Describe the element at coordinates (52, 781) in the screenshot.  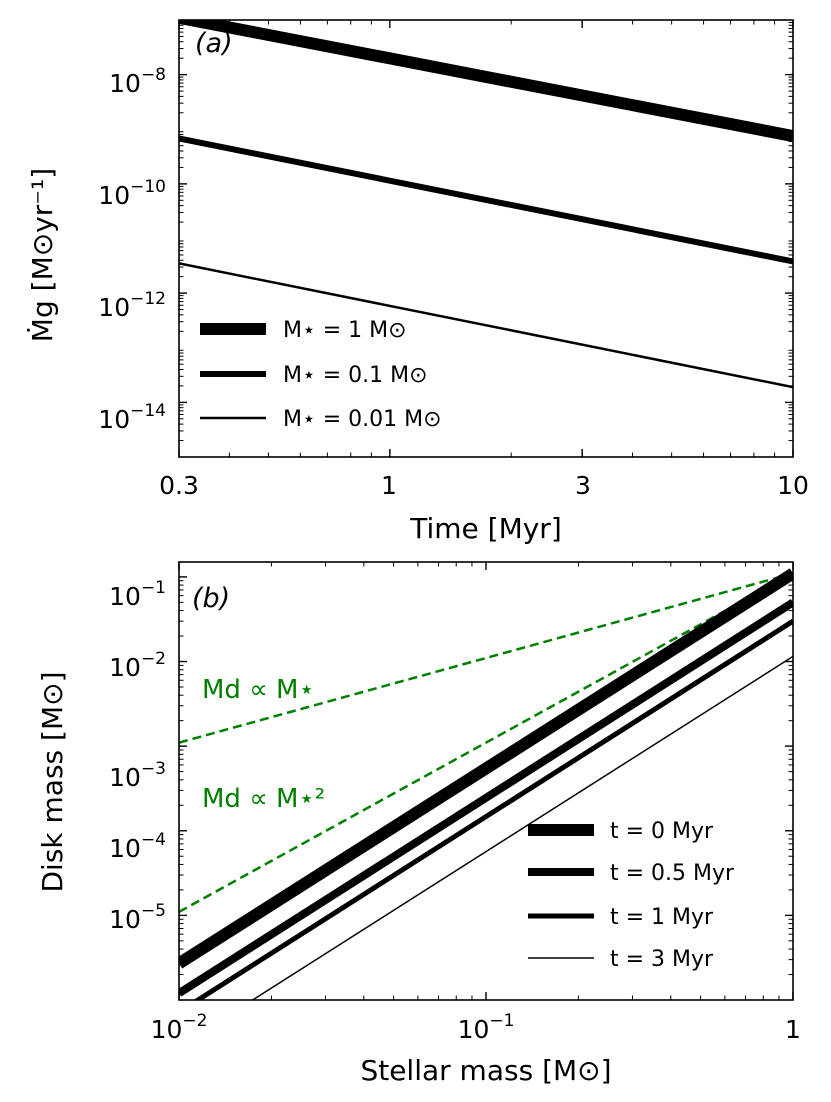
I see `b-ylabel: Disk mass [M⊙]` at that location.